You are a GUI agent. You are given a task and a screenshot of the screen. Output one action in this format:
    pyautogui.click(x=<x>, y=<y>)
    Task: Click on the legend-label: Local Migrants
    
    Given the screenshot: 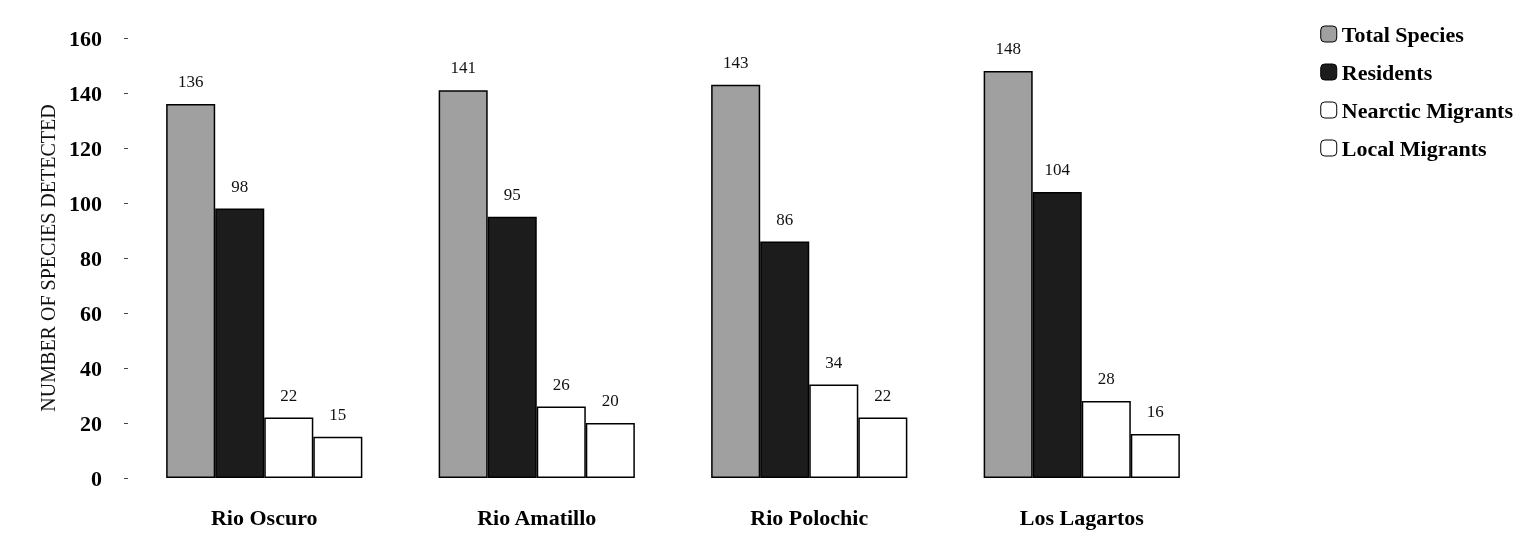 What is the action you would take?
    pyautogui.click(x=1414, y=148)
    